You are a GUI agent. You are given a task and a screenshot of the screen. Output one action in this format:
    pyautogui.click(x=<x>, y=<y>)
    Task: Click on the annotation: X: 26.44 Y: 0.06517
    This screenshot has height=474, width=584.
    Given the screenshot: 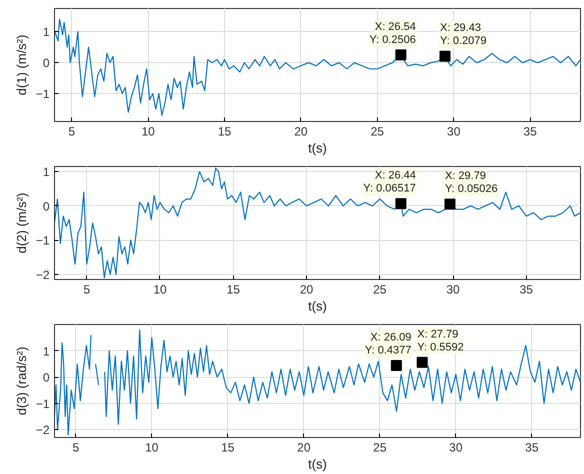 What is the action you would take?
    pyautogui.click(x=389, y=182)
    